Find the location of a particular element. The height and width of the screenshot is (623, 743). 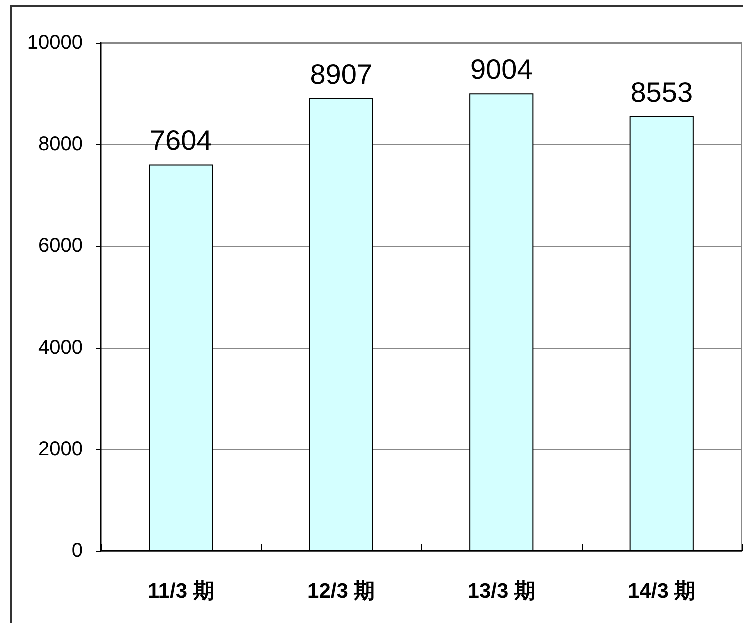

y-tick-label: 6000 is located at coordinates (60, 246).